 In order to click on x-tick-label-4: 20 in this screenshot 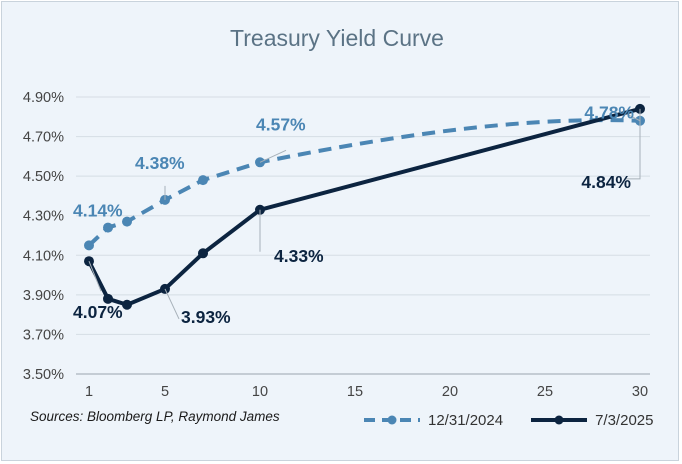, I will do `click(450, 392)`.